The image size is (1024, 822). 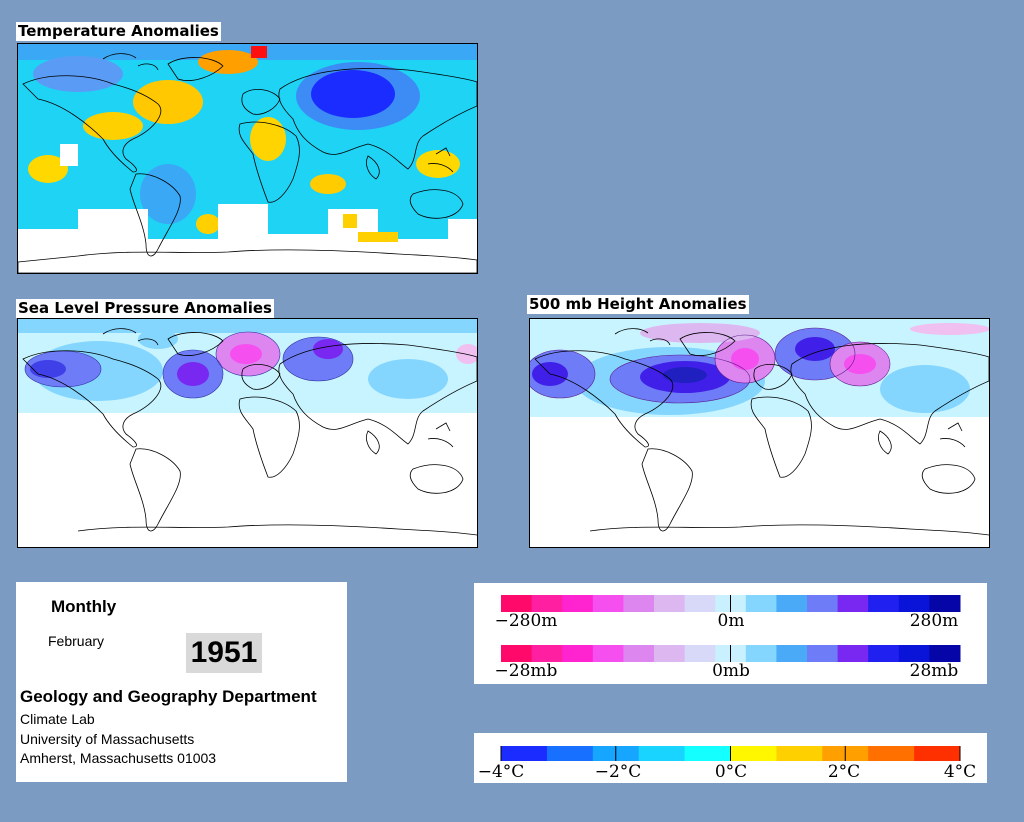 What do you see at coordinates (731, 772) in the screenshot?
I see `temp-legend-label: 0°C` at bounding box center [731, 772].